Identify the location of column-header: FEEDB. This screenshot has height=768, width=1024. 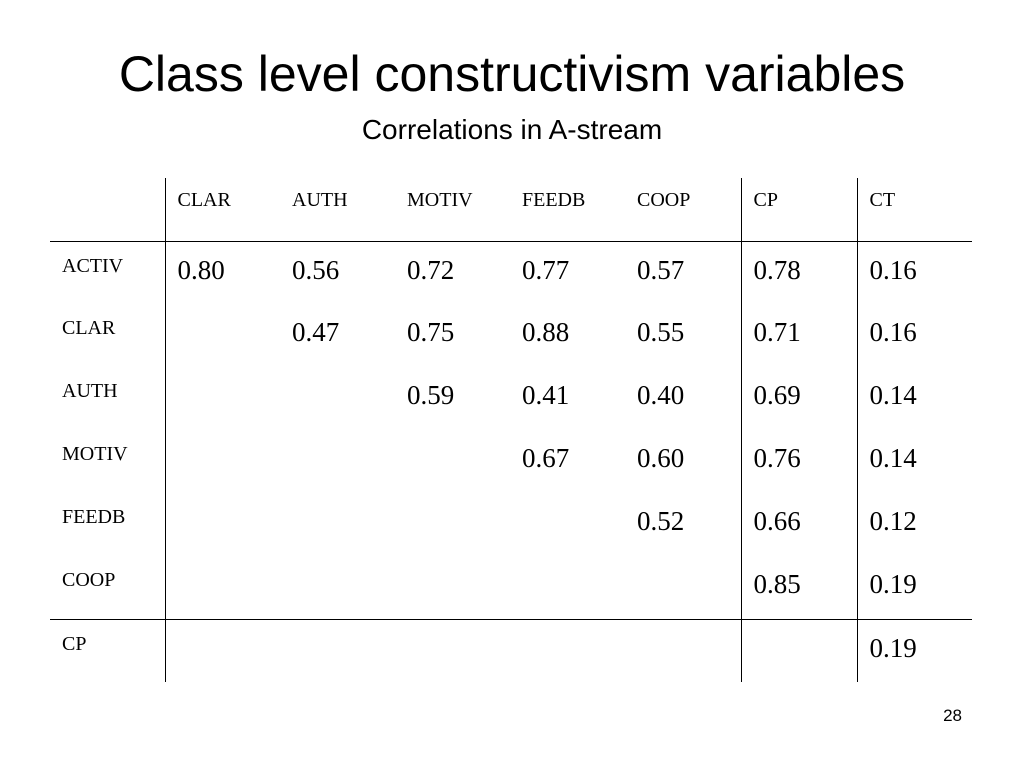
(567, 210).